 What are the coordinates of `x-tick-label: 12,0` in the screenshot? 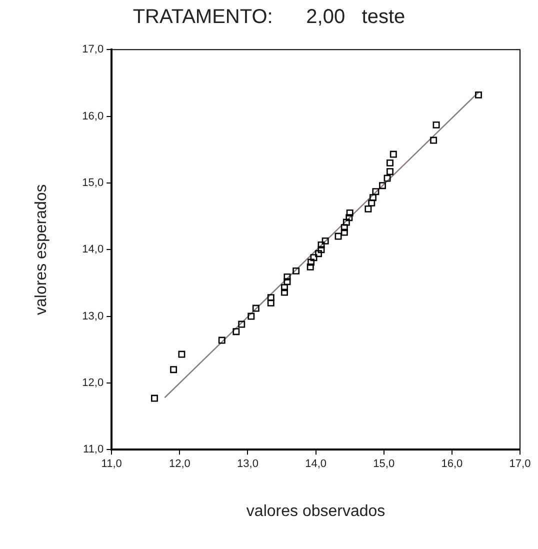 It's located at (179, 464).